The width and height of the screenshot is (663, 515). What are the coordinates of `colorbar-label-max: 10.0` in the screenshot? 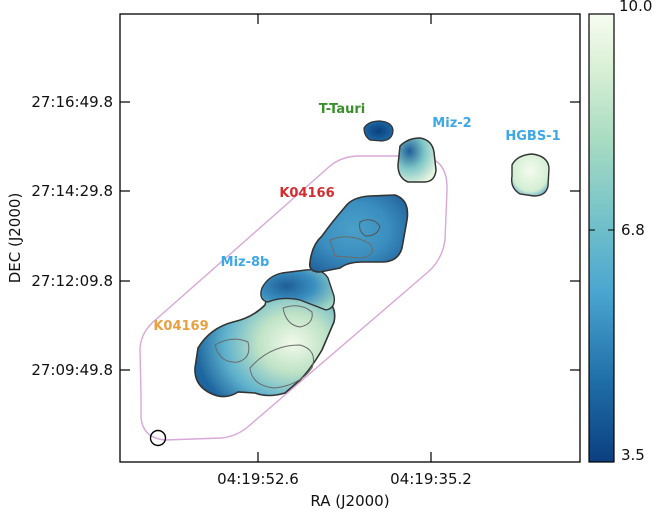 It's located at (635, 7).